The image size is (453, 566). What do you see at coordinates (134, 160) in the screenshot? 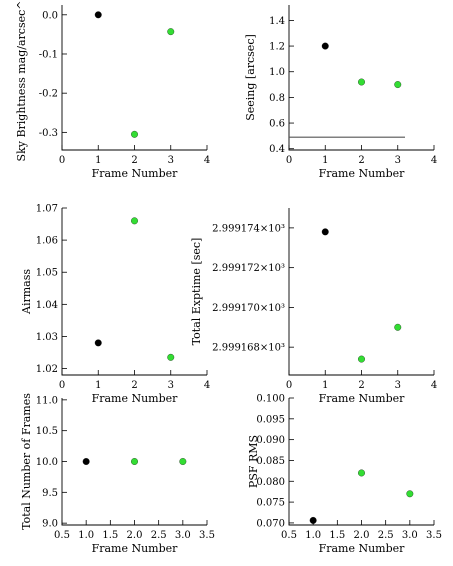
I see `x-tick-label: 2` at bounding box center [134, 160].